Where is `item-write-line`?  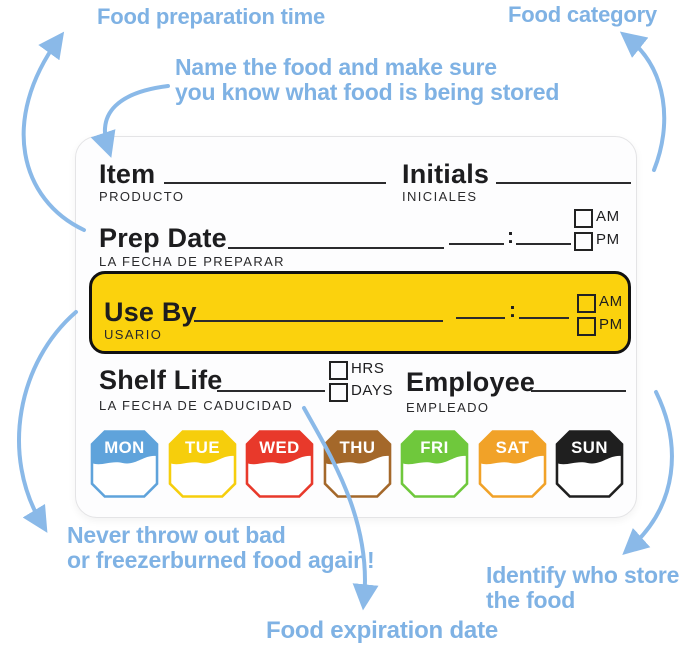
item-write-line is located at coordinates (275, 183).